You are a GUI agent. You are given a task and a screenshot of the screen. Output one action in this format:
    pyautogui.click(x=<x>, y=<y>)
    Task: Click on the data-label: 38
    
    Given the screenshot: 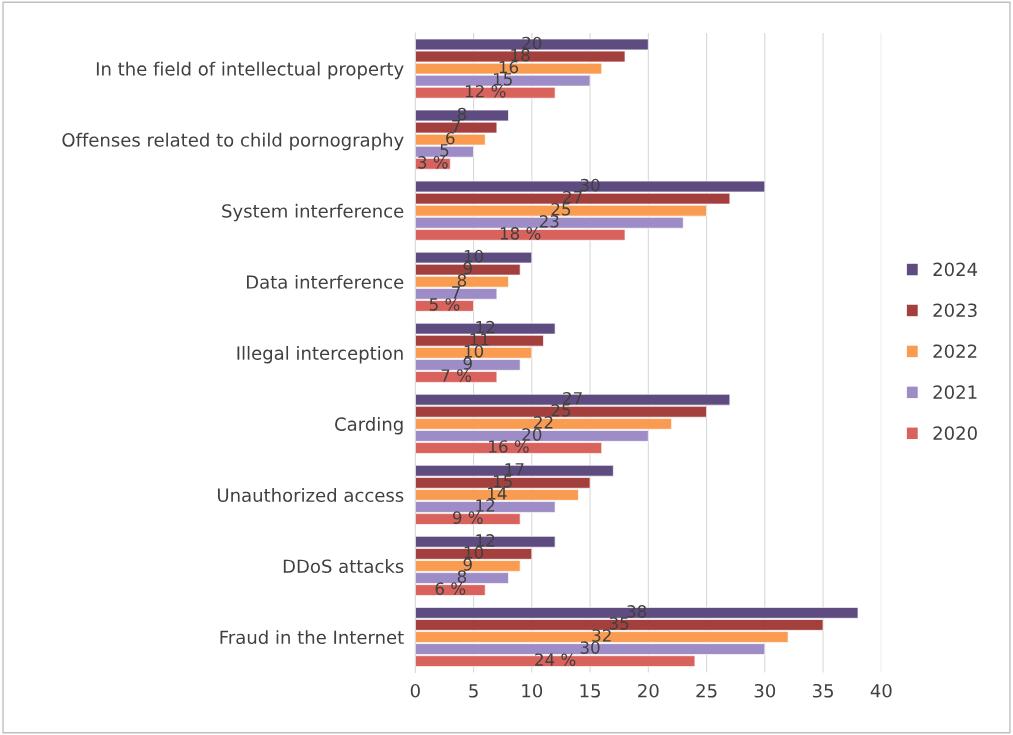 What is the action you would take?
    pyautogui.click(x=637, y=611)
    